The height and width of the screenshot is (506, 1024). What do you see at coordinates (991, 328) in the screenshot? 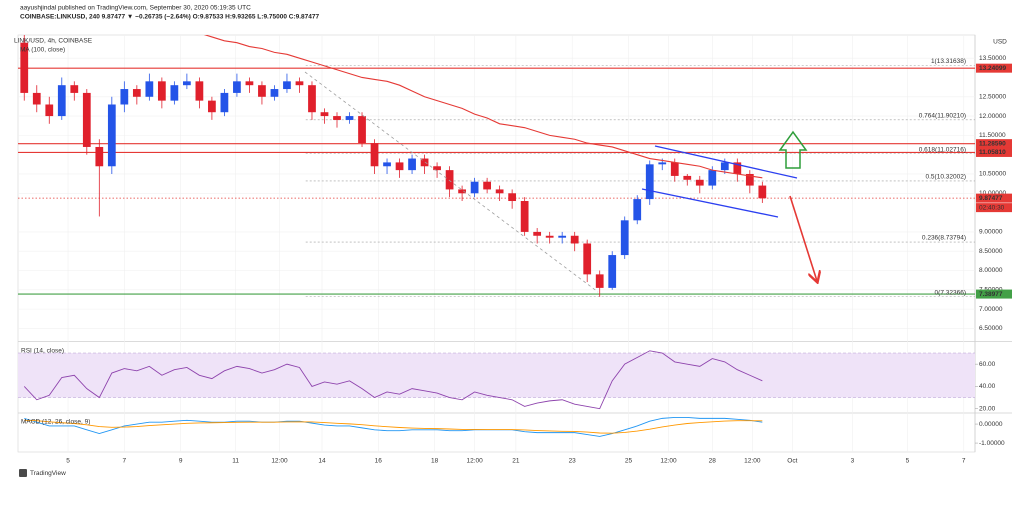
I see `y-tick-label: 6.50000` at bounding box center [991, 328].